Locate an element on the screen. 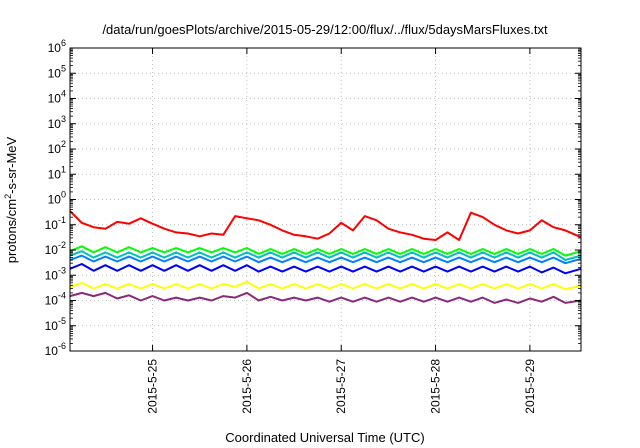 The width and height of the screenshot is (640, 448). y-tick-label: 10² is located at coordinates (57, 147).